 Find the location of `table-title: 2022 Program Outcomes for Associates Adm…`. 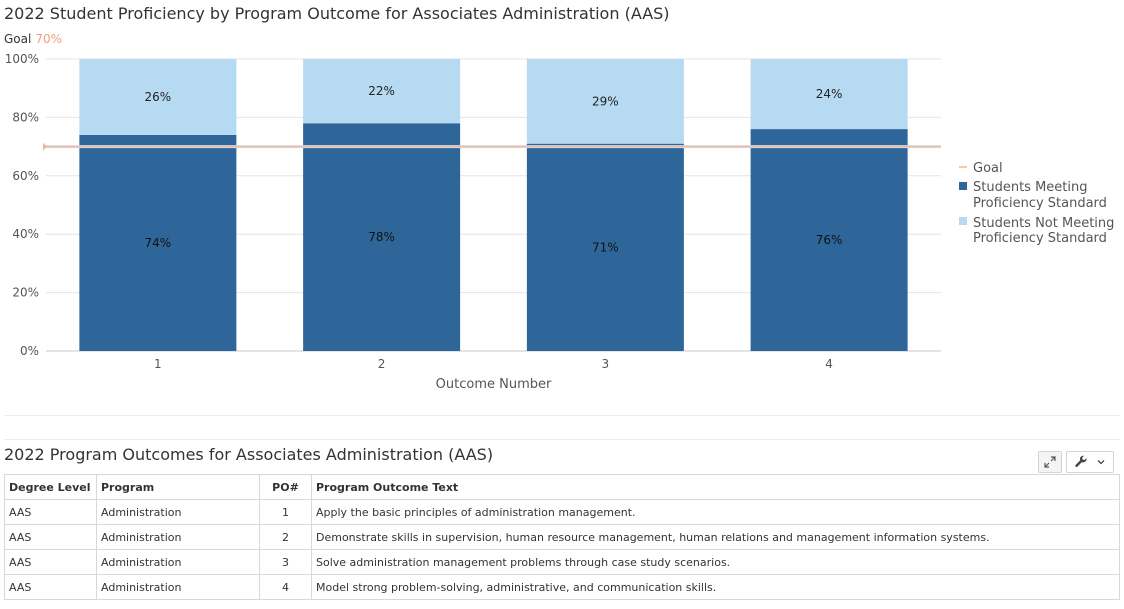

table-title: 2022 Program Outcomes for Associates Adm… is located at coordinates (249, 454).